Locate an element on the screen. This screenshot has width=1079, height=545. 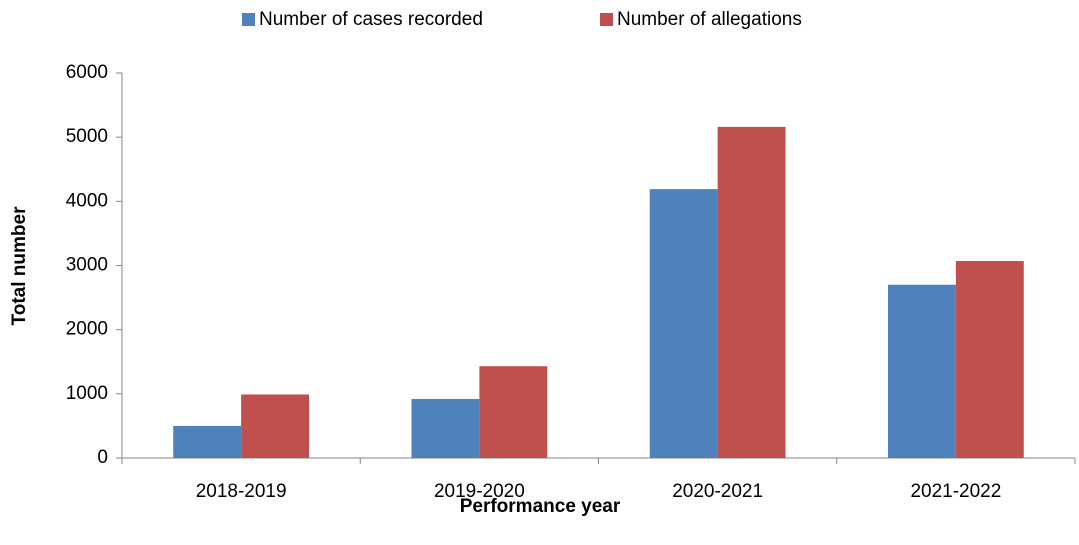
y-tick-label: 5000 is located at coordinates (87, 136).